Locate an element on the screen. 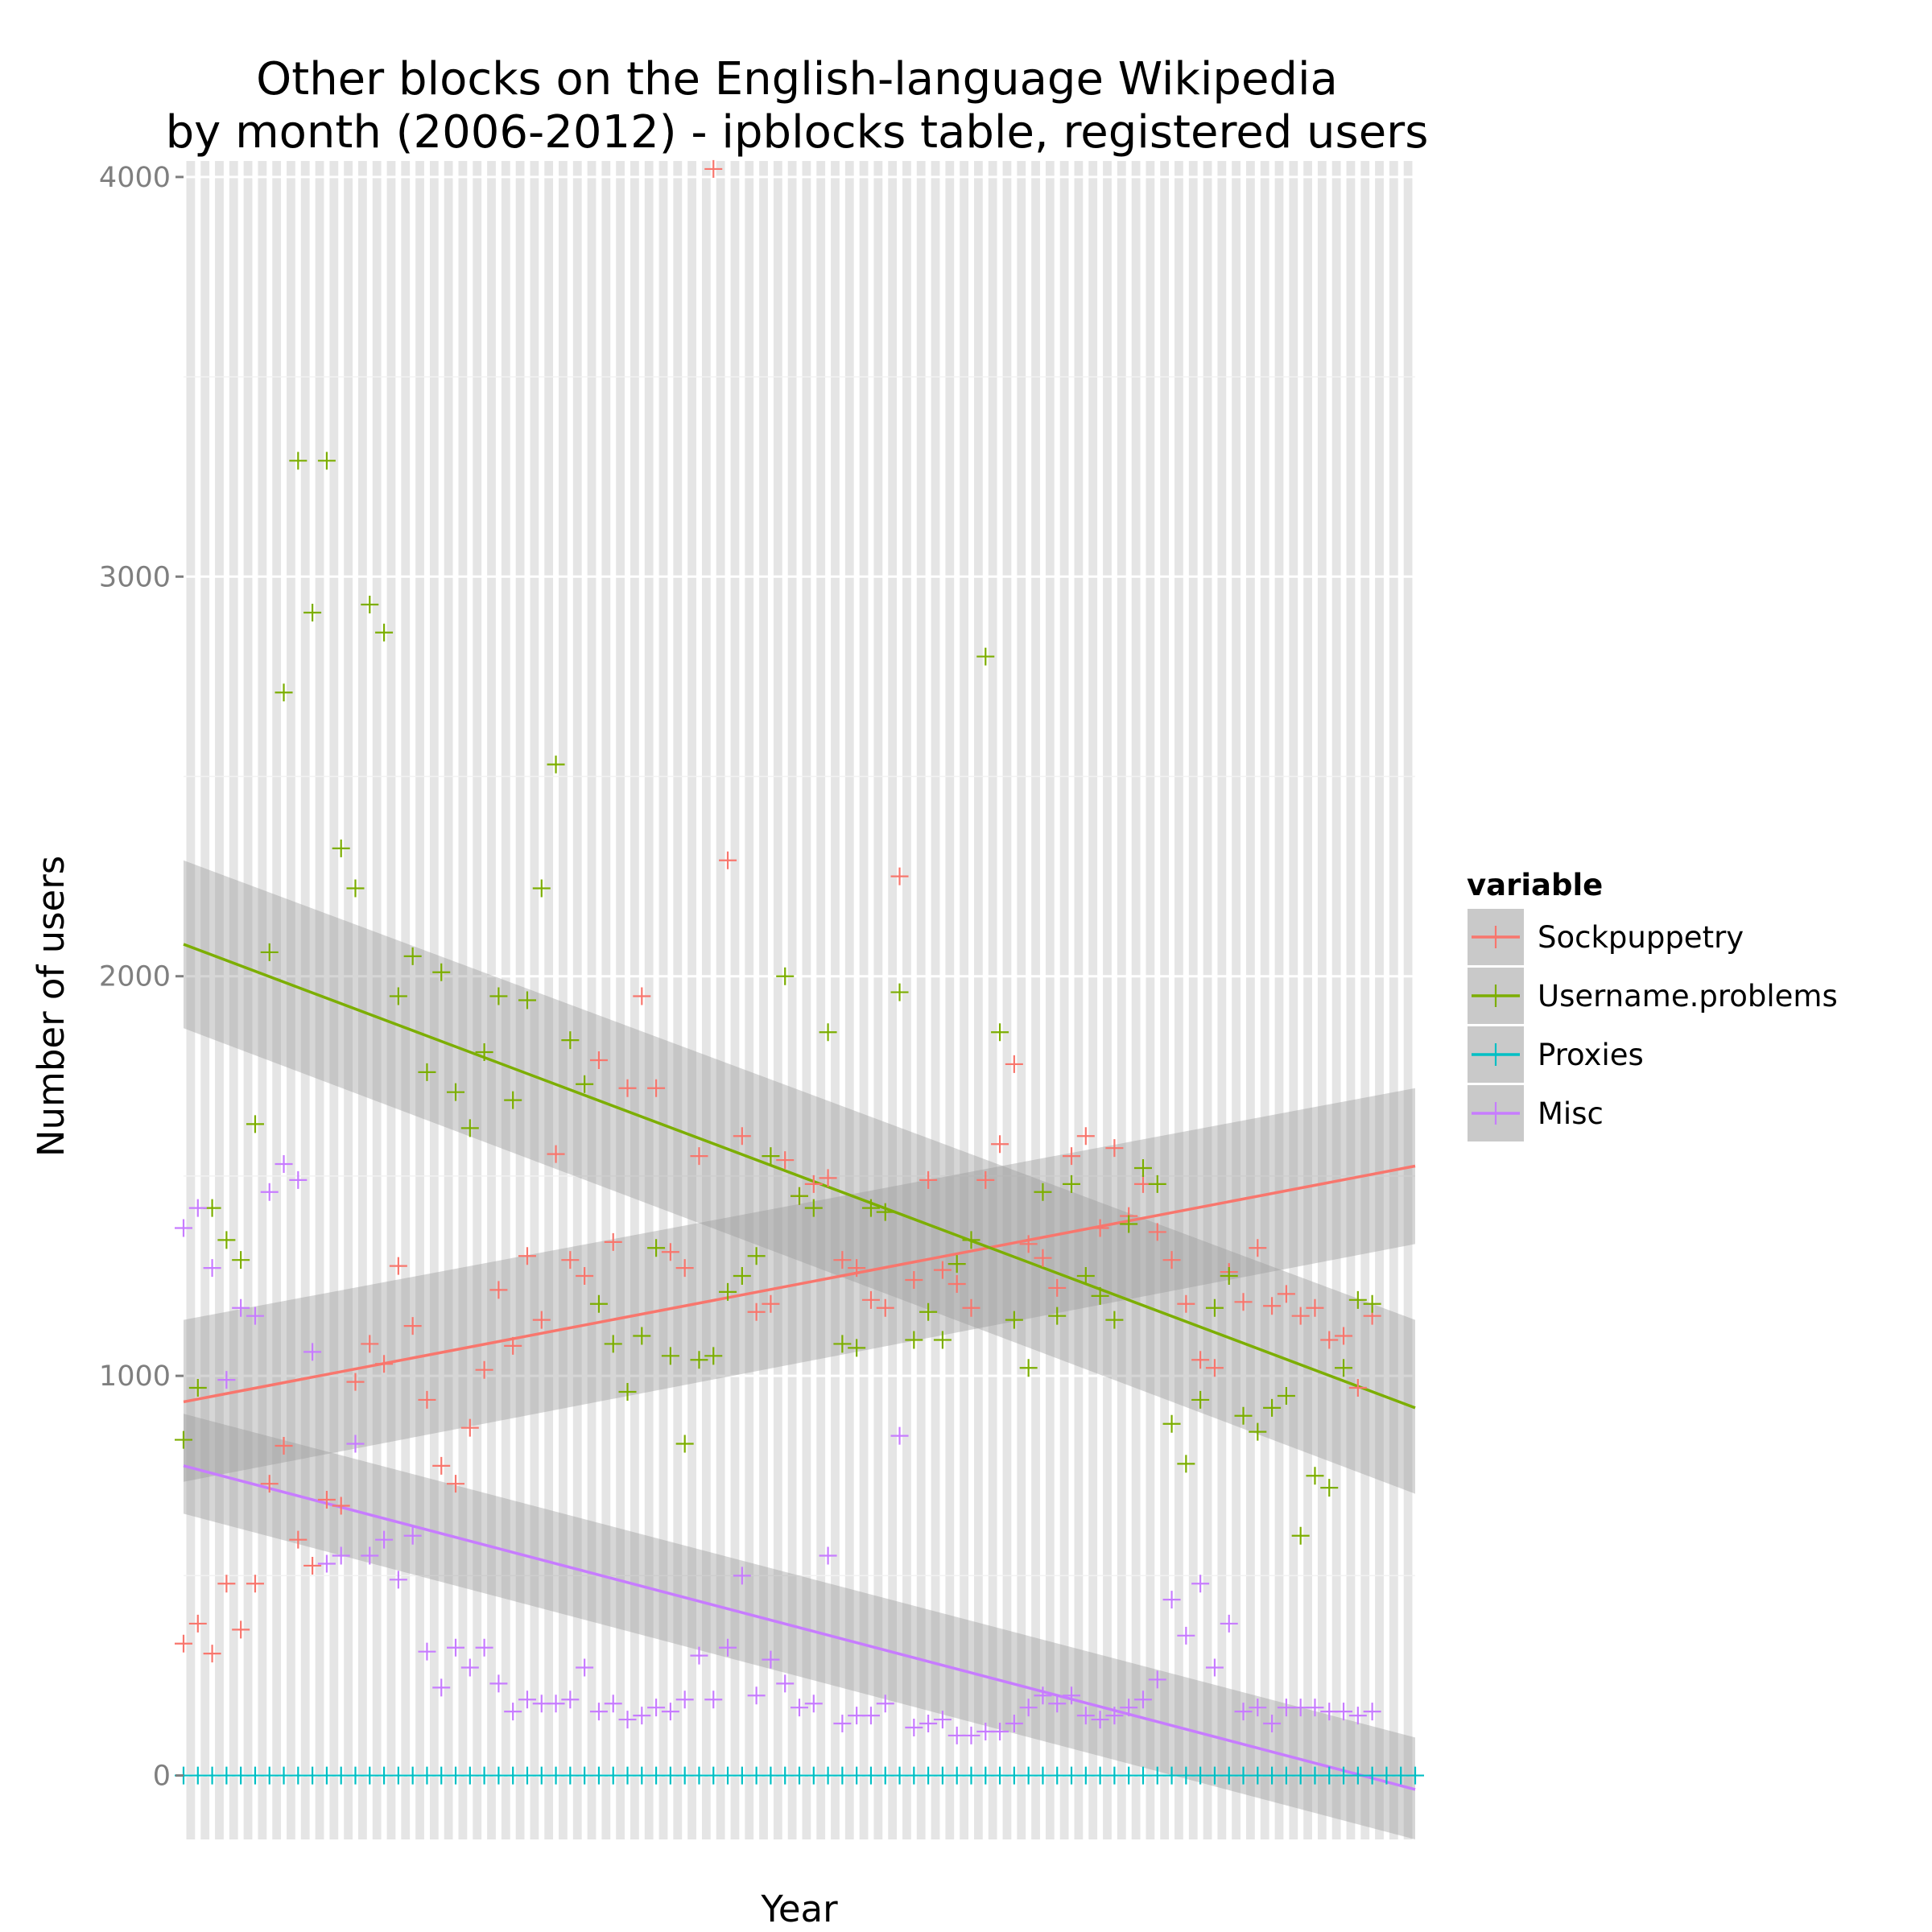  trend-misc is located at coordinates (799, 1627).